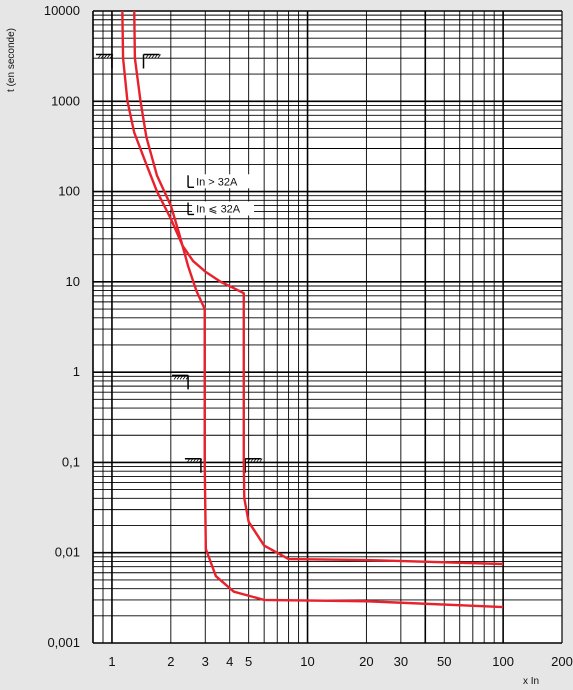 This screenshot has height=690, width=573. Describe the element at coordinates (307, 661) in the screenshot. I see `x-tick-label: 10` at that location.